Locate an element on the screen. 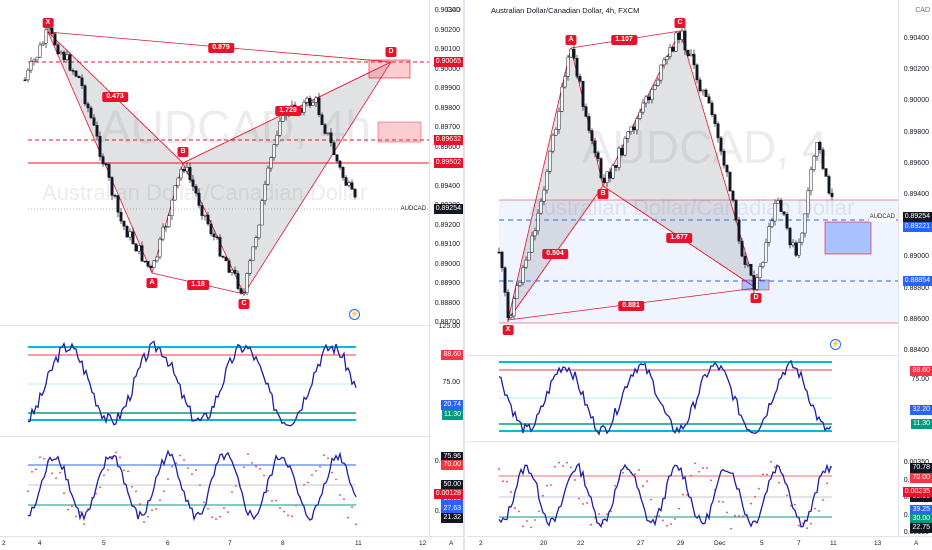 The height and width of the screenshot is (550, 932). right-osc2-price-badge: 70.00 is located at coordinates (921, 478).